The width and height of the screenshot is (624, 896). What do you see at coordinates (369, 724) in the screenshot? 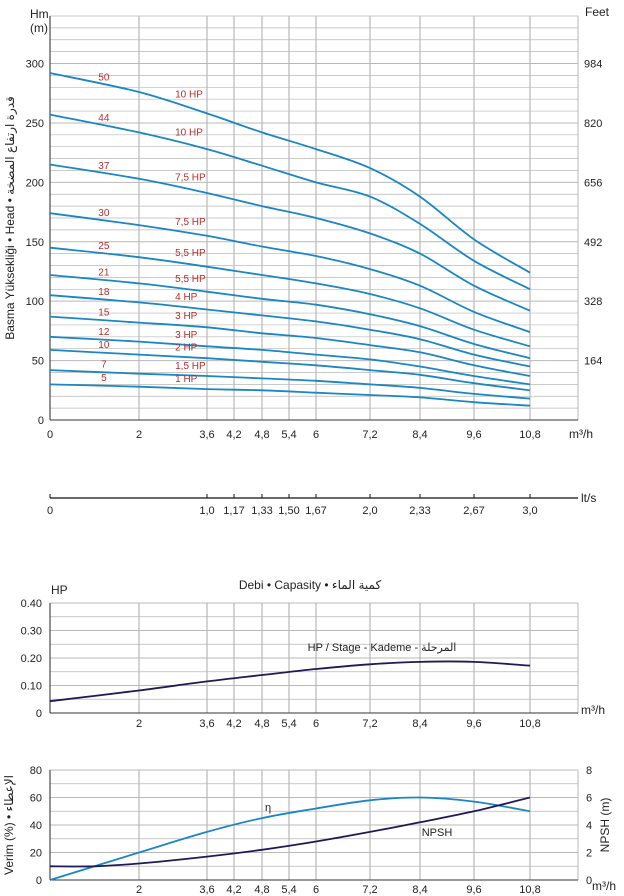
I see `hp-xtick-label: 7,2` at bounding box center [369, 724].